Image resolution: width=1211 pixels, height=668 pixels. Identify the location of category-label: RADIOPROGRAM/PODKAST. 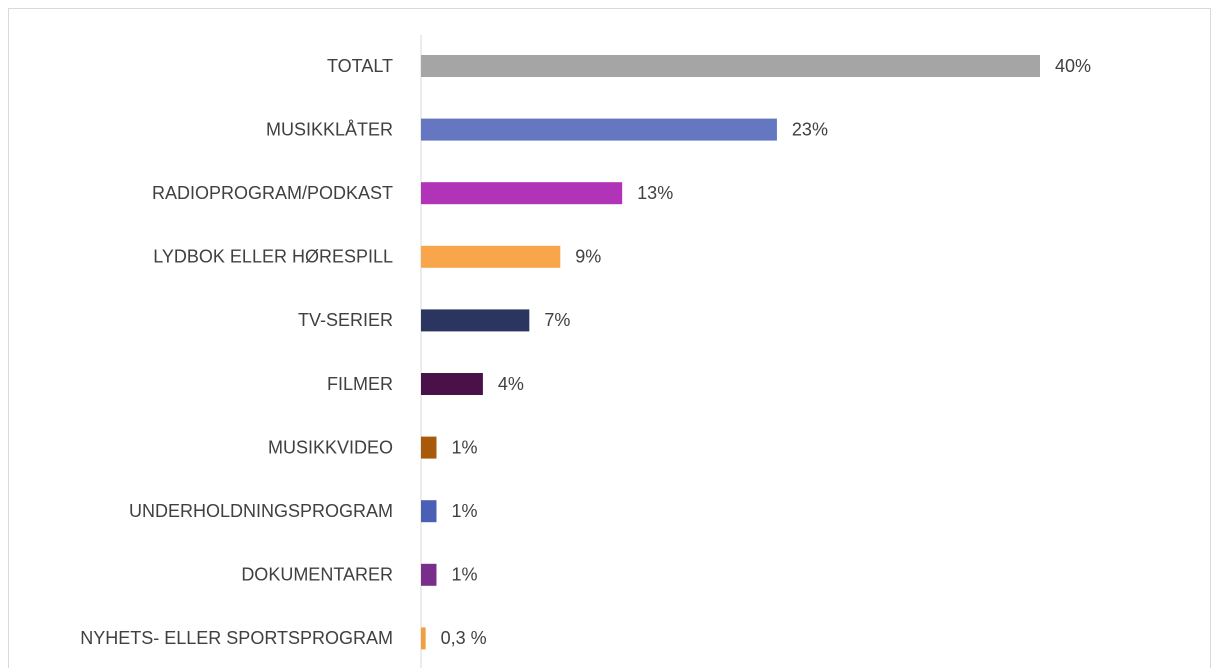
(272, 193).